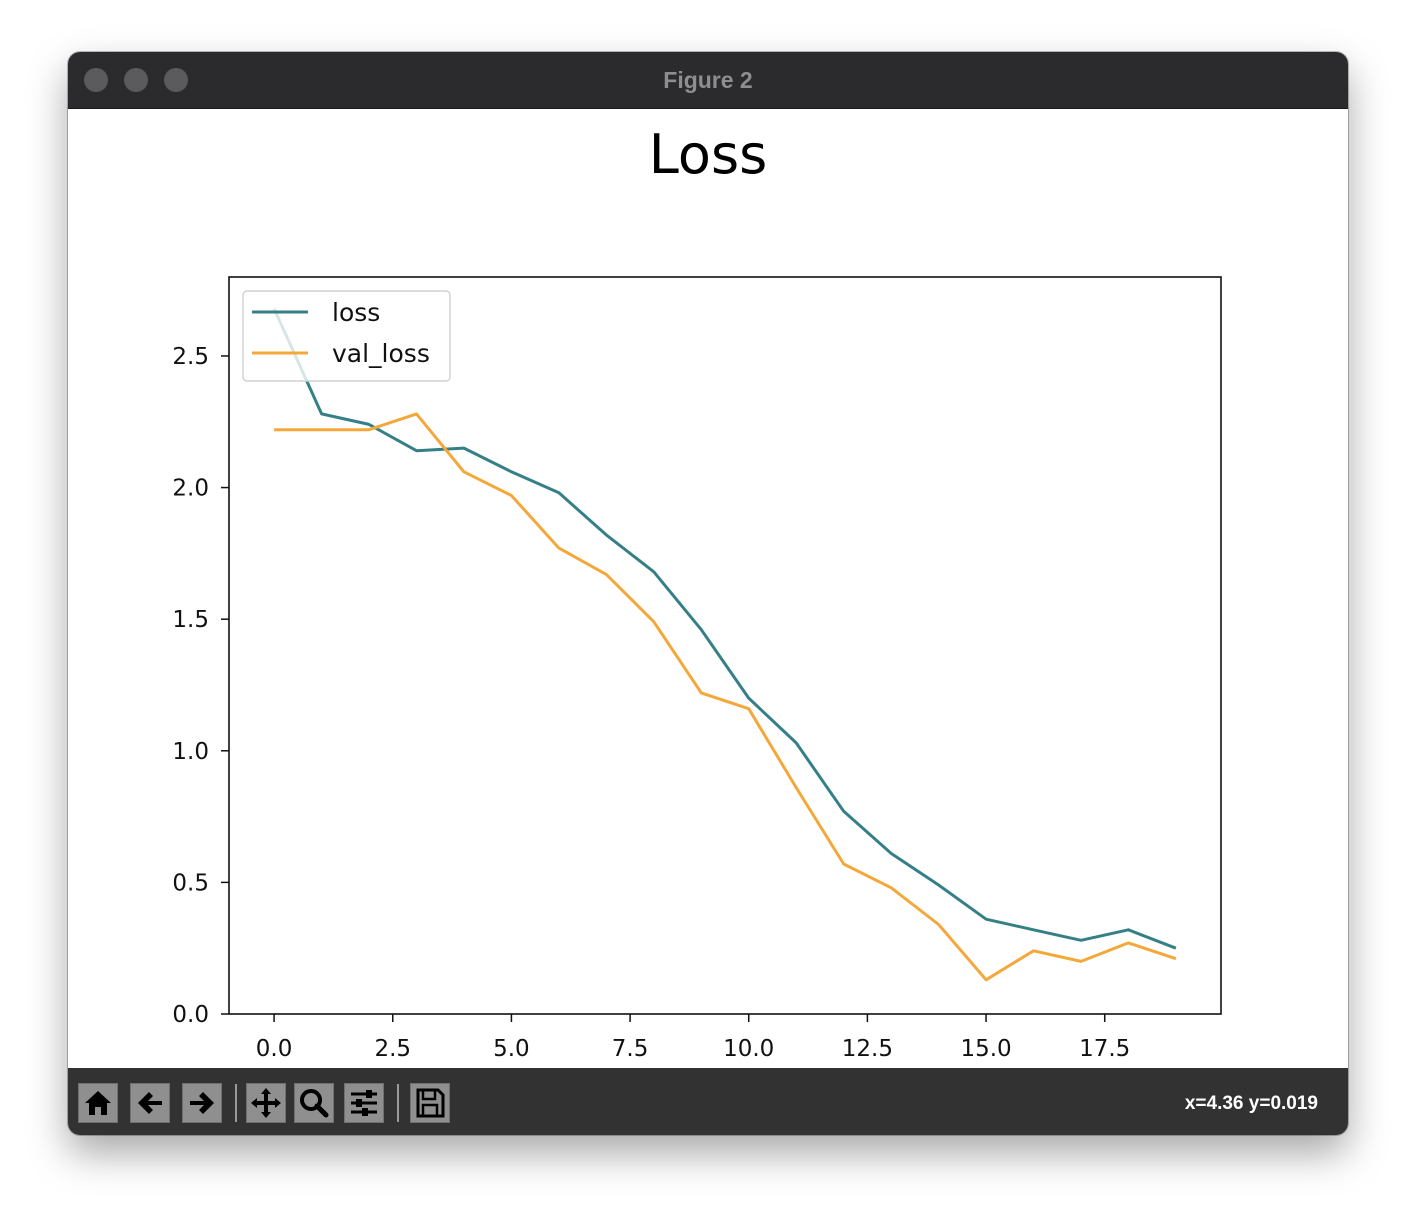 This screenshot has width=1416, height=1220. What do you see at coordinates (748, 1049) in the screenshot?
I see `x-tick-label: 10.0` at bounding box center [748, 1049].